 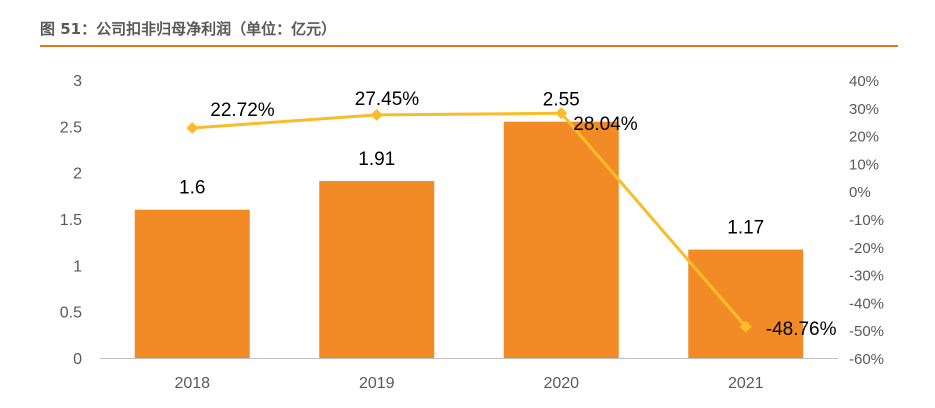 I want to click on y2-tick-label: 20%, so click(x=864, y=137).